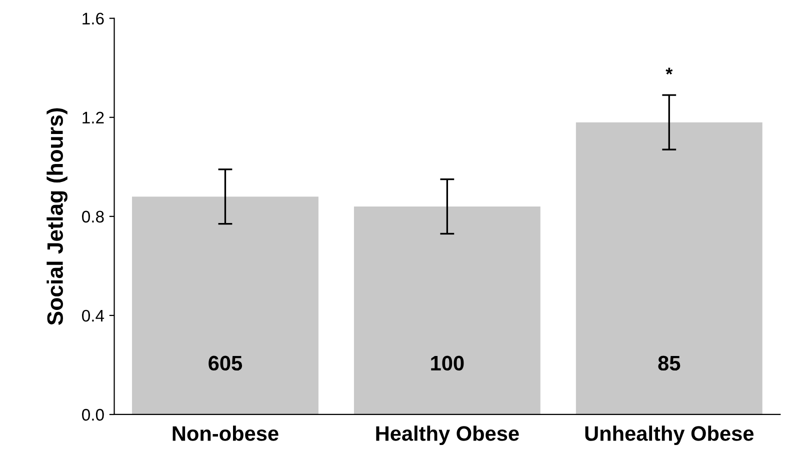 The image size is (788, 458). What do you see at coordinates (93, 18) in the screenshot?
I see `y-tick-label: 1.6` at bounding box center [93, 18].